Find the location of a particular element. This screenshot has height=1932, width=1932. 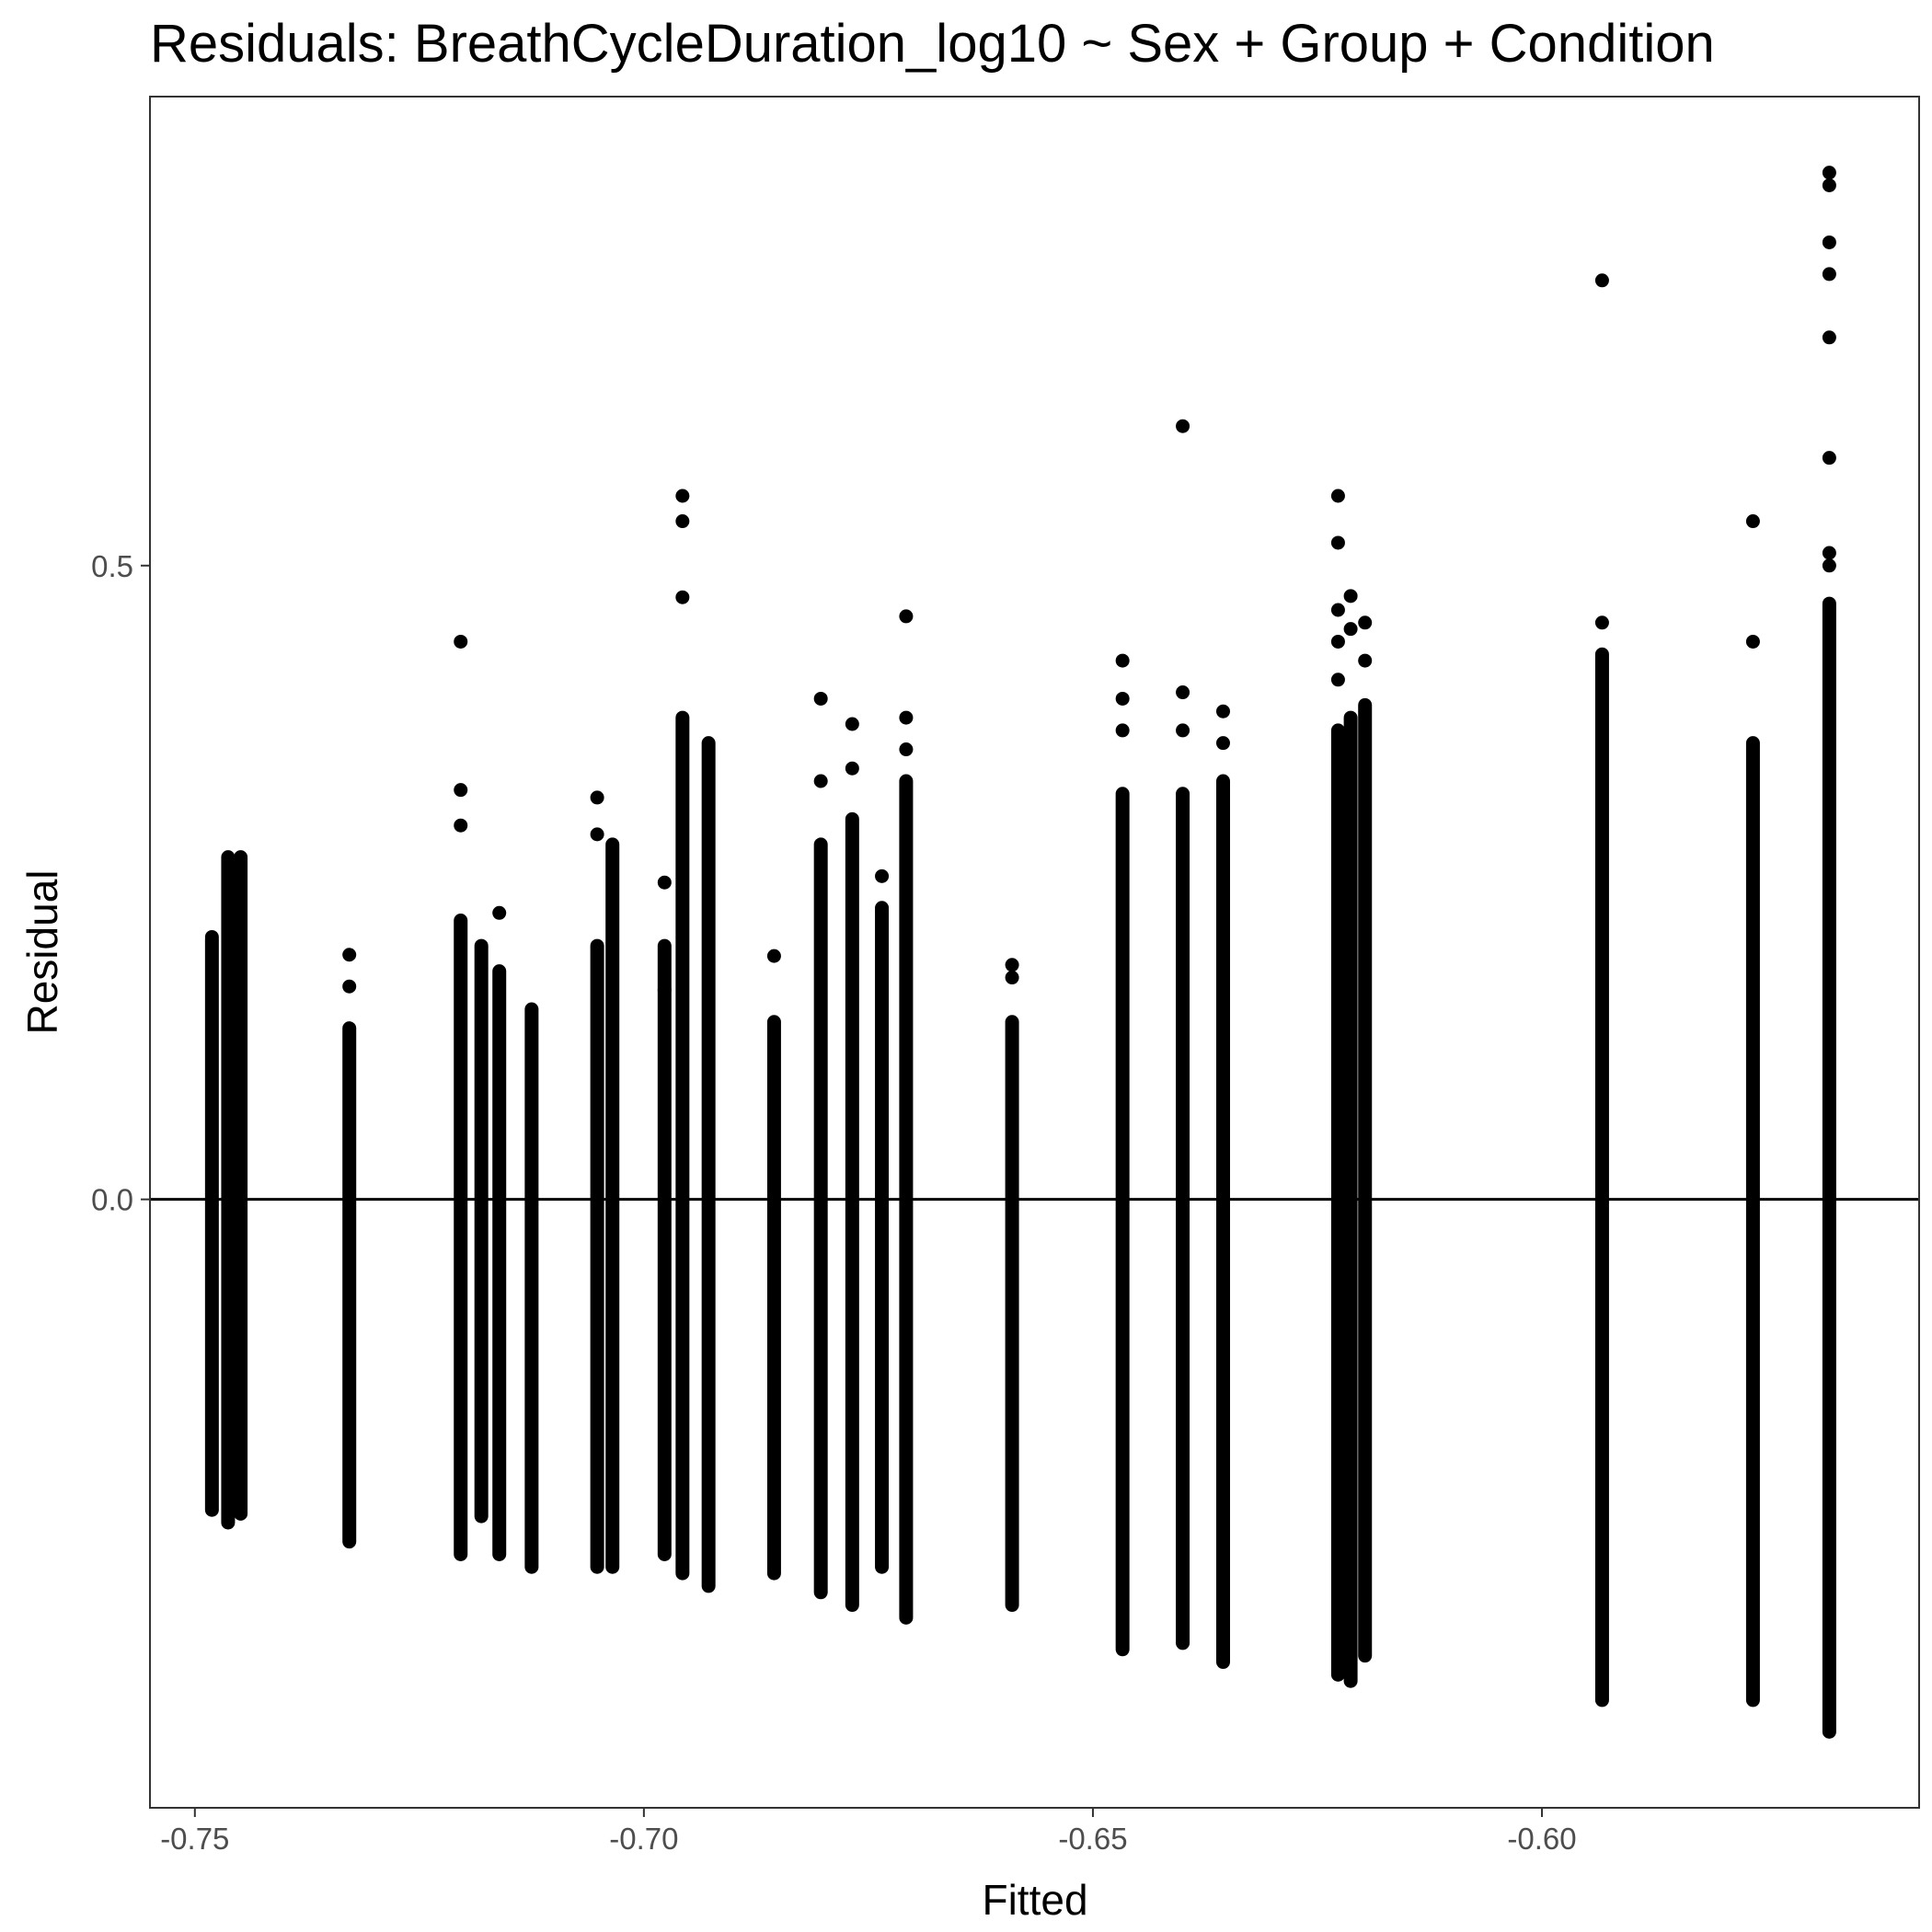

x-tick-label: -0.75 is located at coordinates (194, 1839).